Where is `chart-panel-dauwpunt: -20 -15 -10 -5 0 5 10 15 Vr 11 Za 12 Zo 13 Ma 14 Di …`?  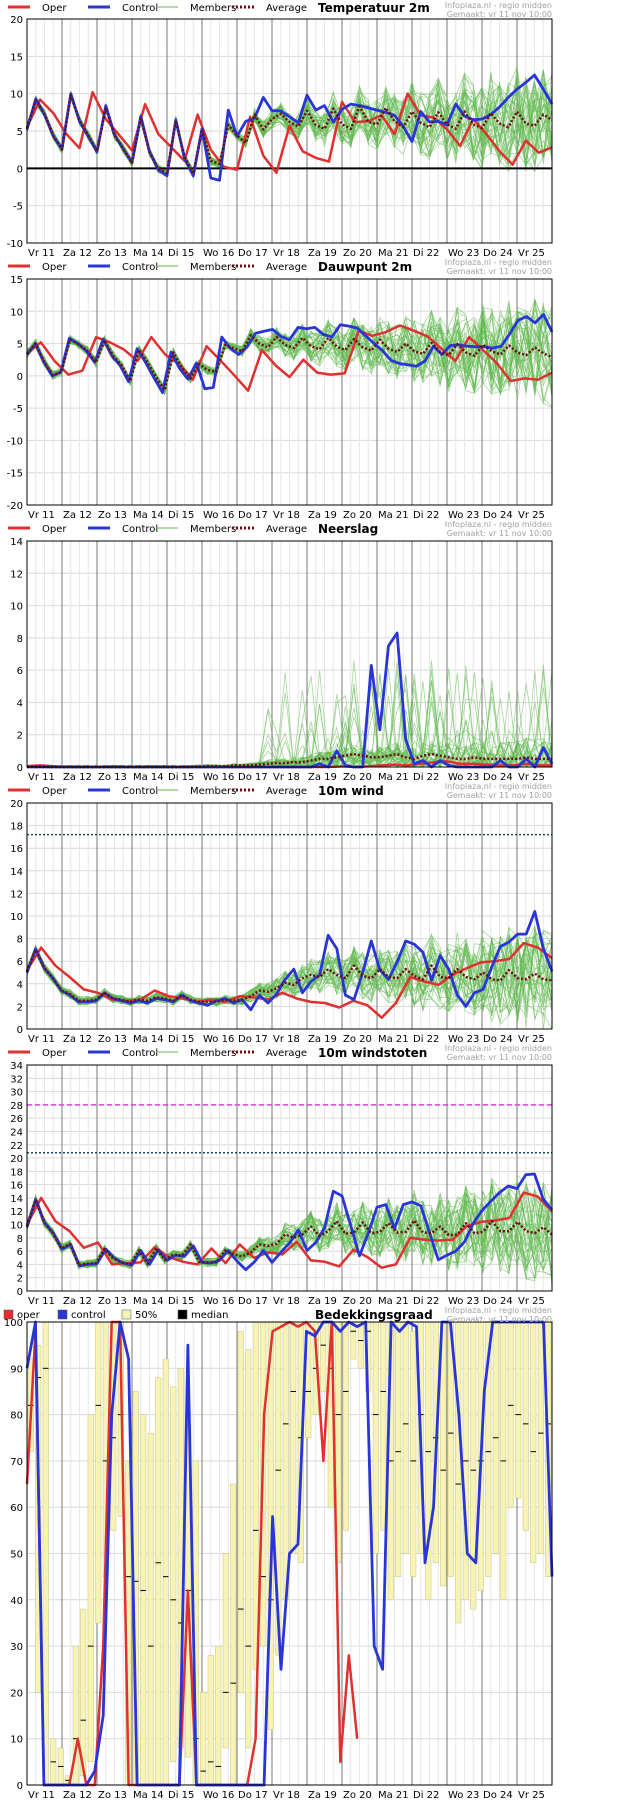 chart-panel-dauwpunt: -20 -15 -10 -5 0 5 10 15 Vr 11 Za 12 Zo 13 Ma 14 Di … is located at coordinates (278, 389).